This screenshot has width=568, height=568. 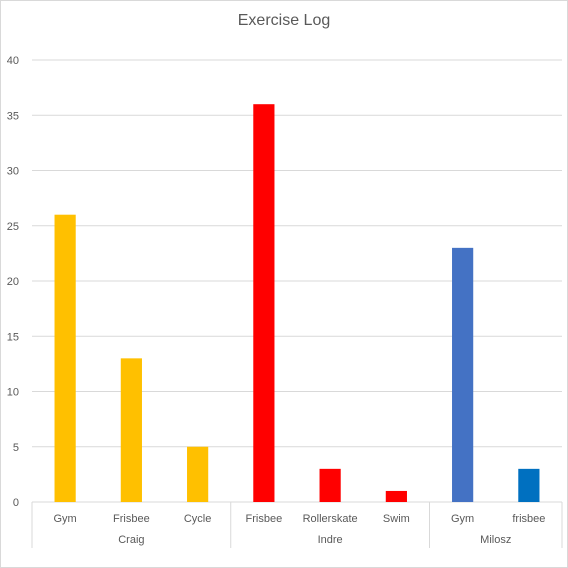 I want to click on y-tick-label: 25, so click(x=13, y=227).